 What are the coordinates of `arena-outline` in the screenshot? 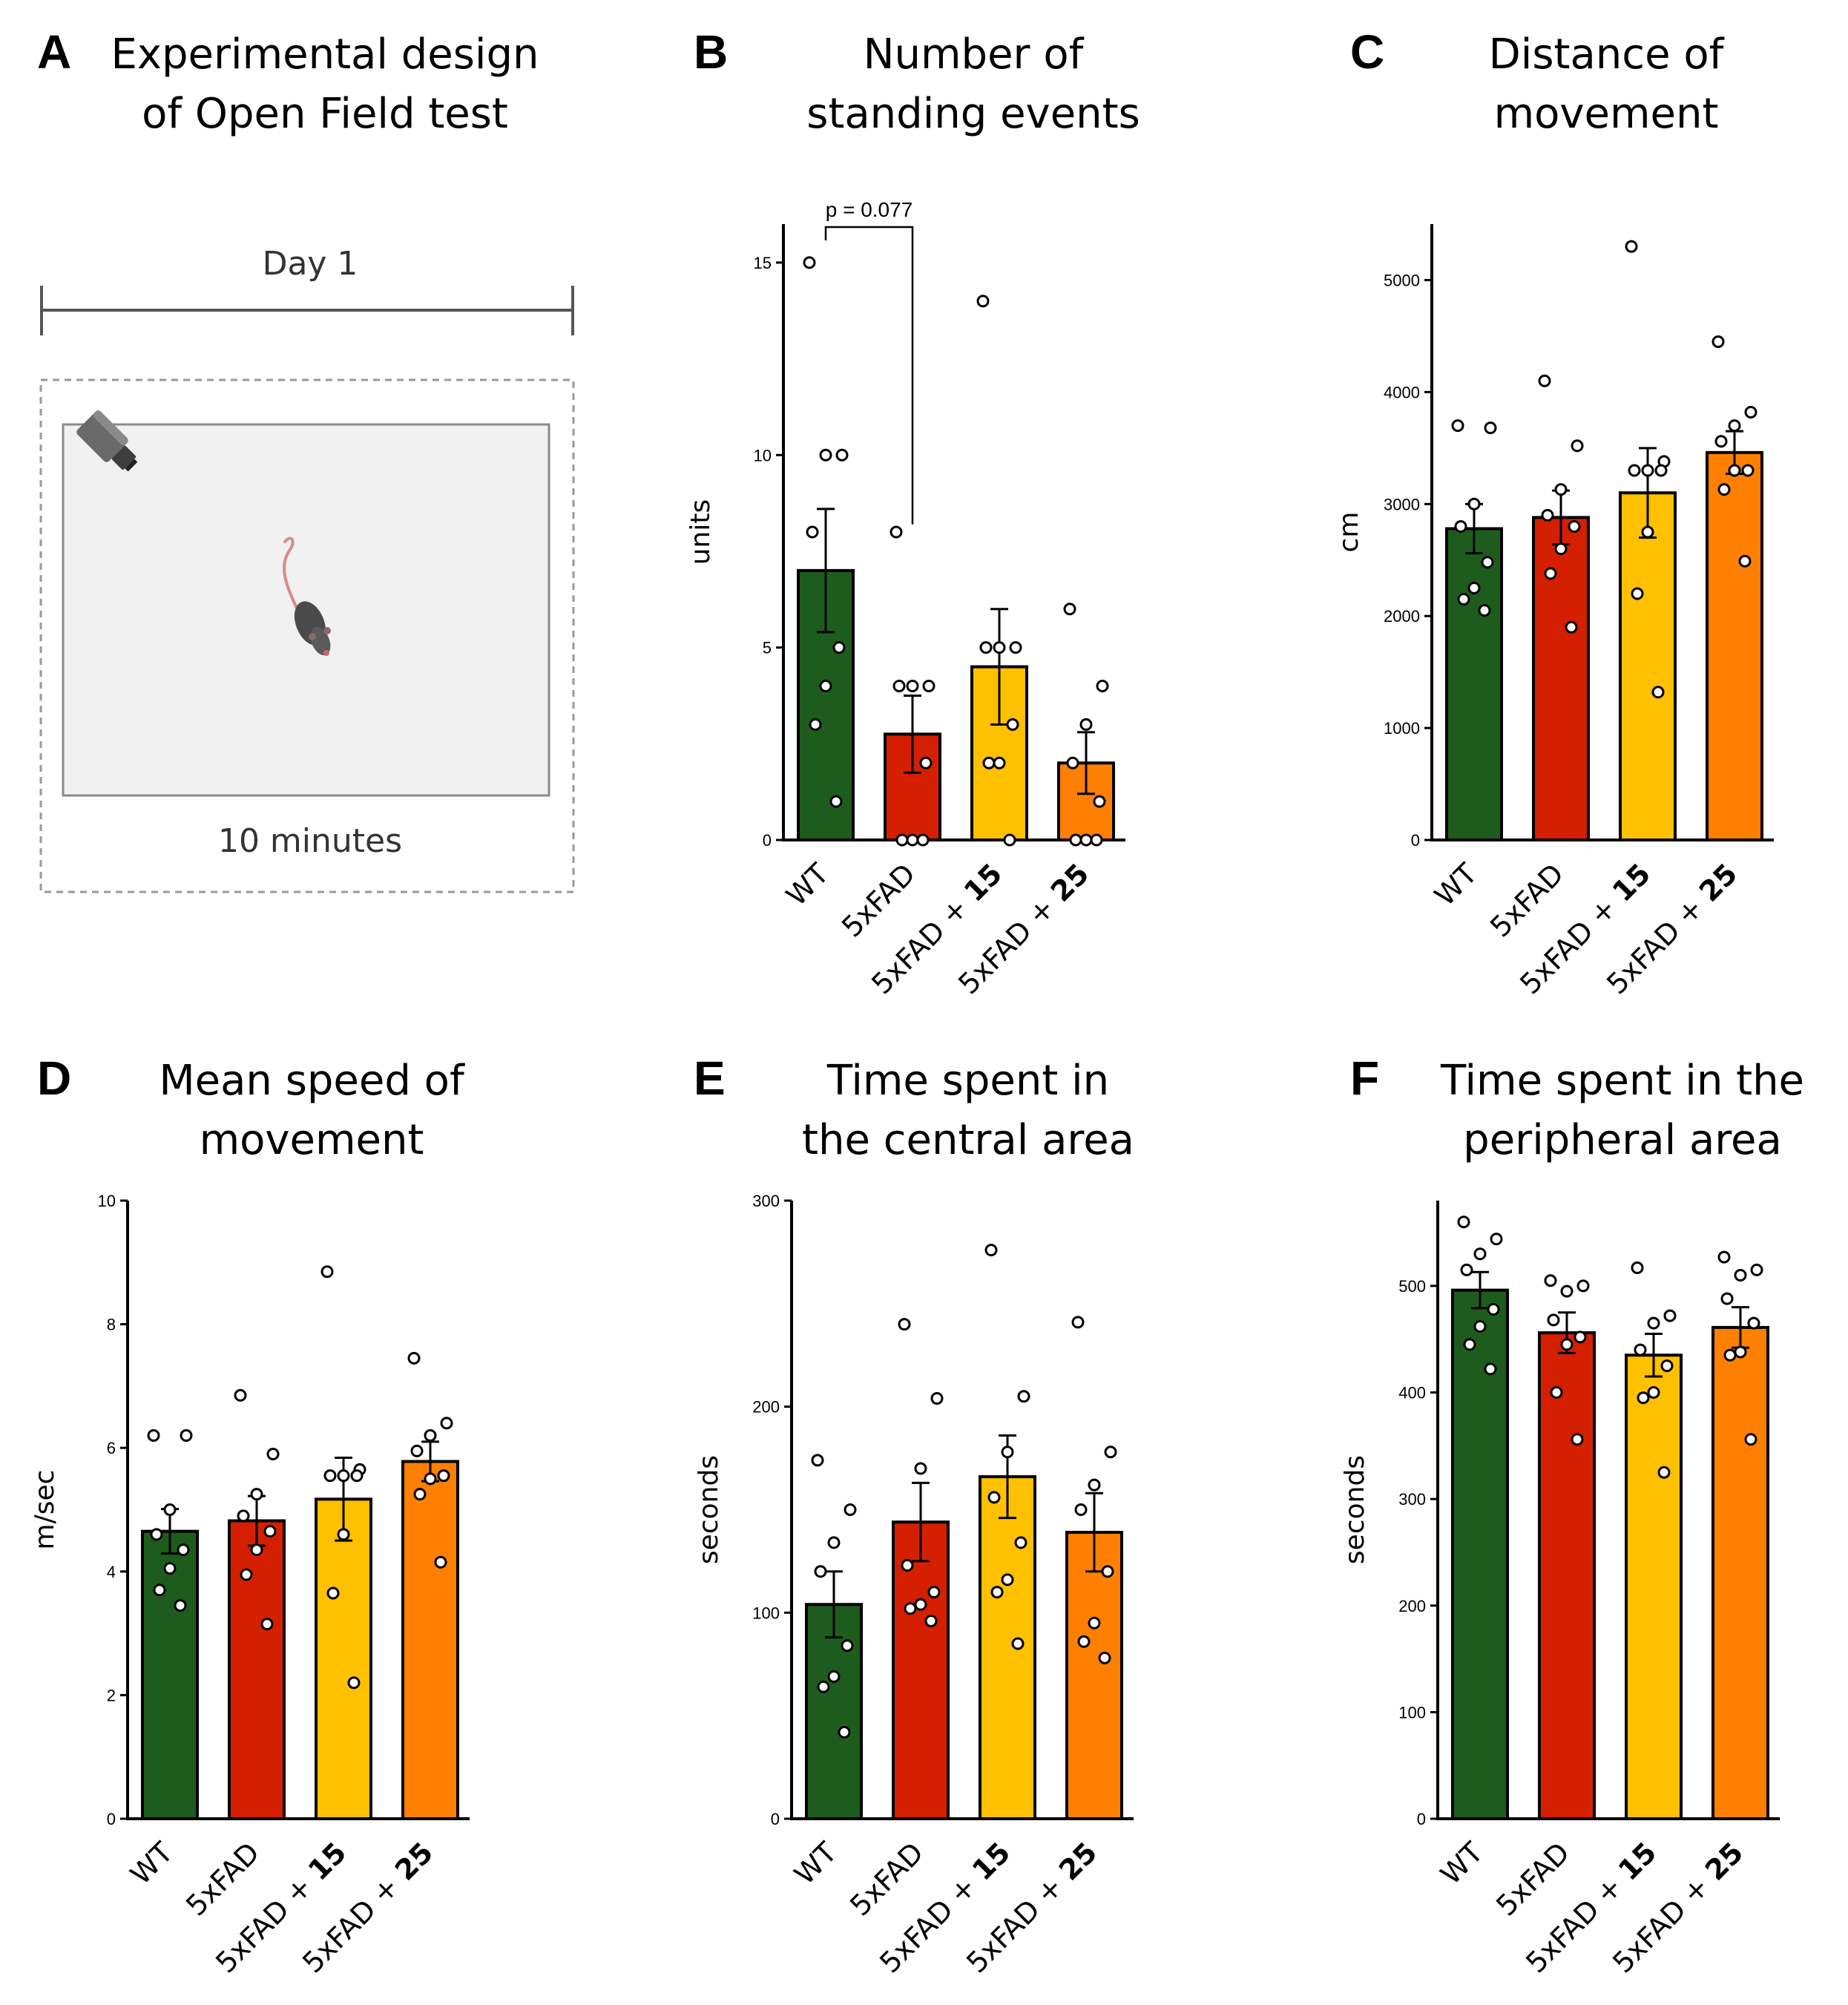 It's located at (307, 635).